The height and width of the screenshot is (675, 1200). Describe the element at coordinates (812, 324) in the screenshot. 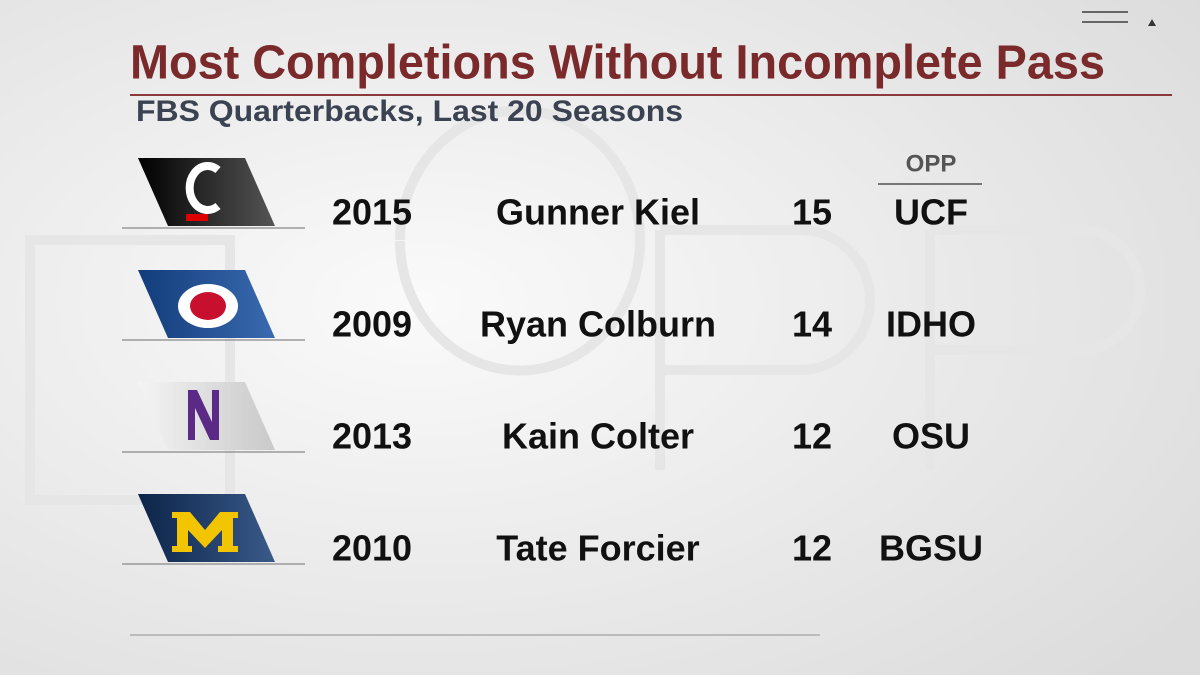

I see `completions: 14` at that location.